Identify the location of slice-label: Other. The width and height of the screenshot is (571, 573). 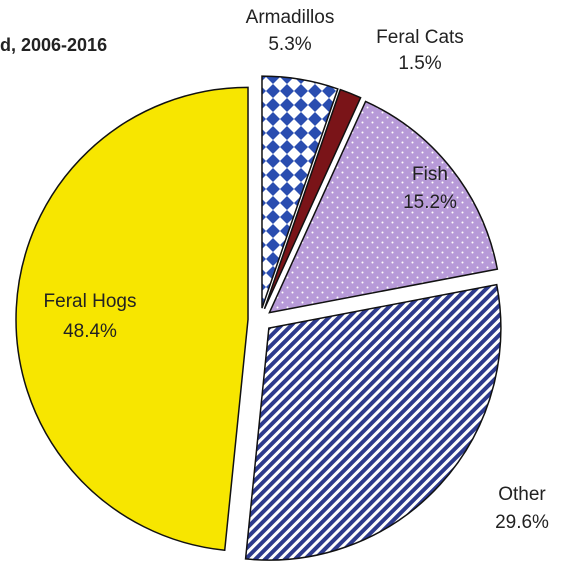
(522, 494).